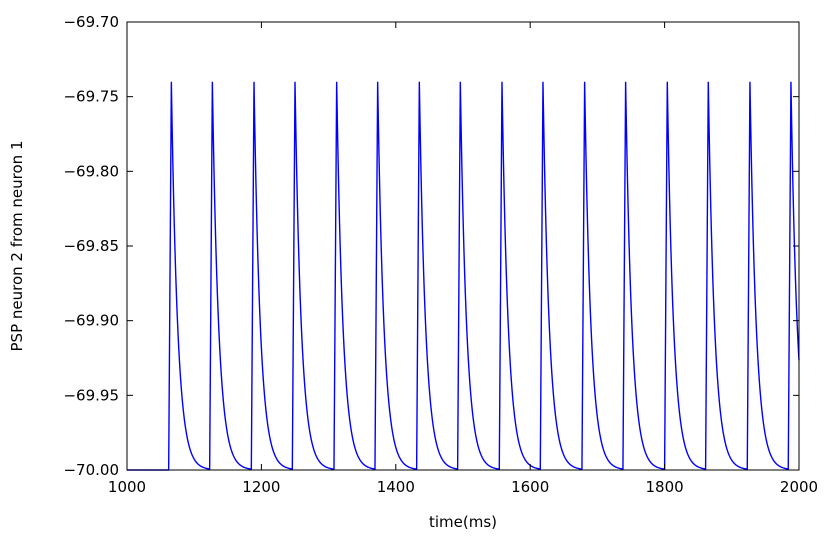 Image resolution: width=836 pixels, height=544 pixels. What do you see at coordinates (396, 487) in the screenshot?
I see `x-tick-label: 1400` at bounding box center [396, 487].